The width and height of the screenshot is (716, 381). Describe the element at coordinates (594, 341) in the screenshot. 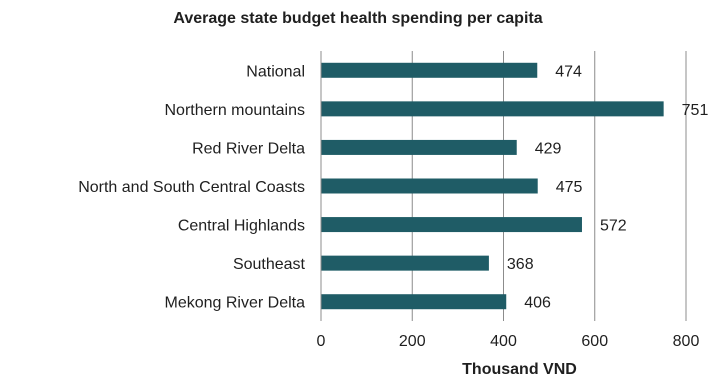

I see `x-tick-label: 600` at that location.